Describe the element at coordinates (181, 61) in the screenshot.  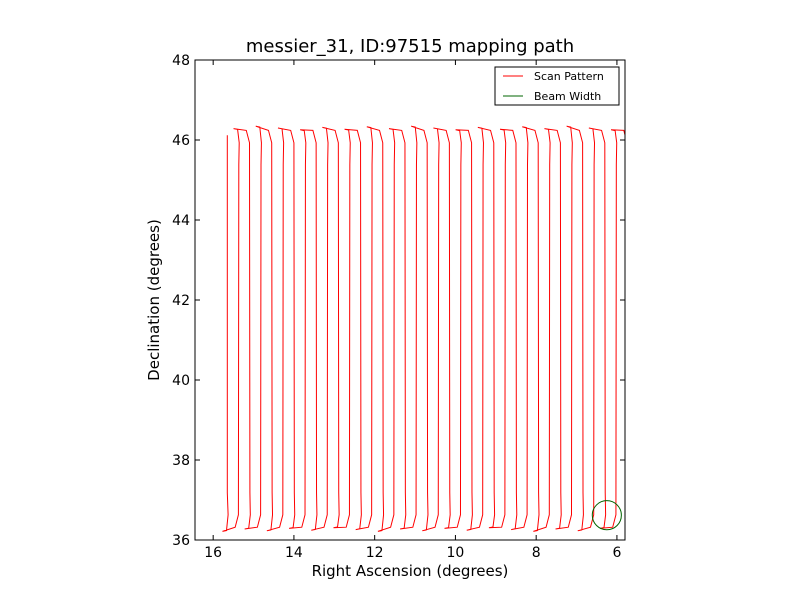
I see `y-tick-label: 48` at that location.